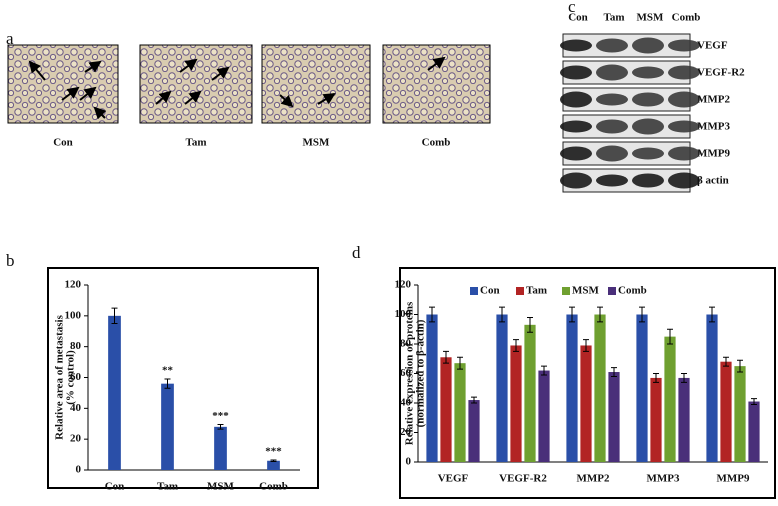  I want to click on y-axis-label: Relative expression of proteins, so click(410, 373).